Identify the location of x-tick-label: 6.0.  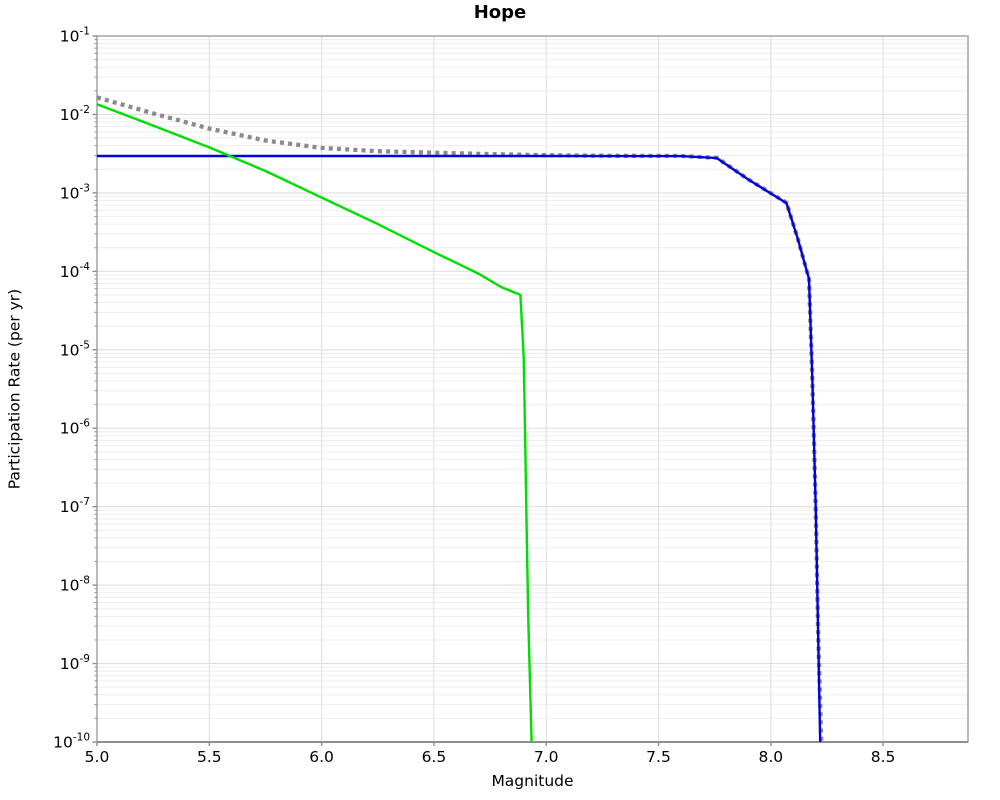
(321, 757).